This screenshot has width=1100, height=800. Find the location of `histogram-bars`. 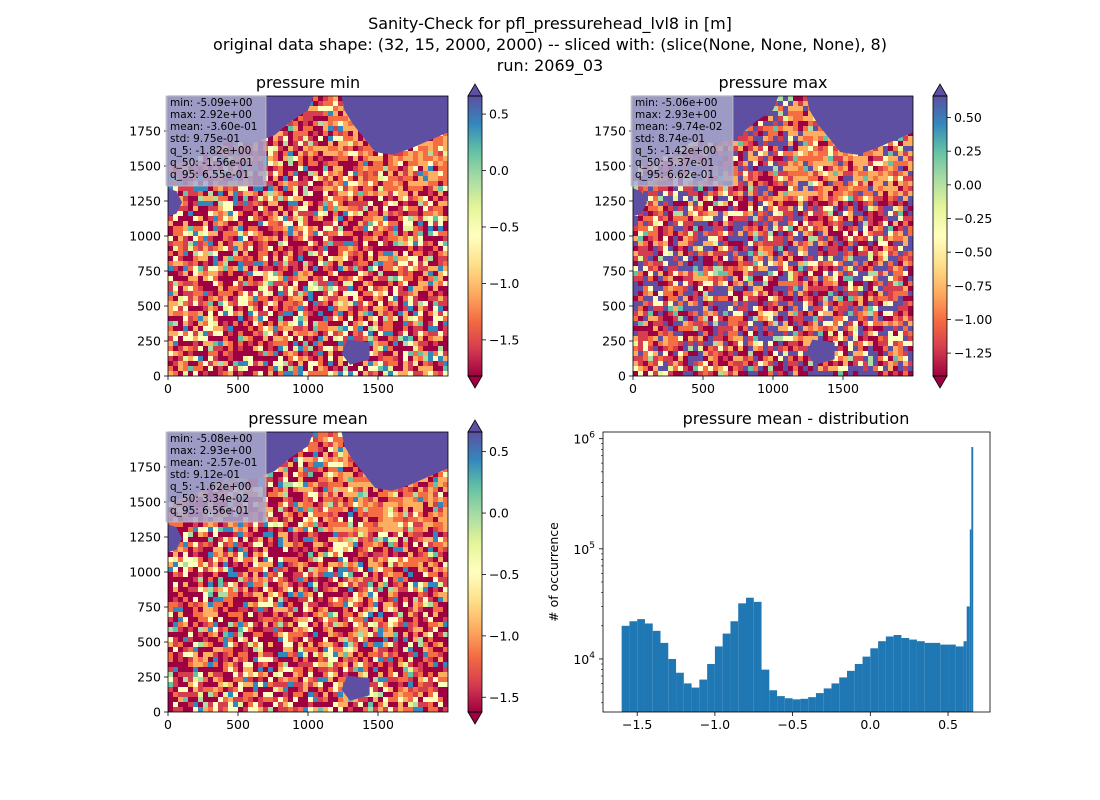

histogram-bars is located at coordinates (797, 579).